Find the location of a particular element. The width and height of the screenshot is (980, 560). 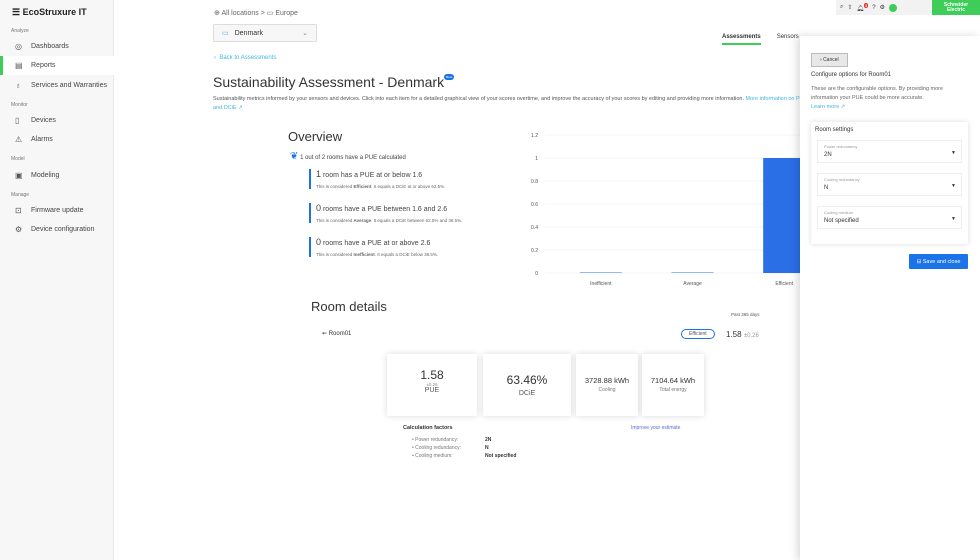

room-icon: ⇜ is located at coordinates (325, 334).